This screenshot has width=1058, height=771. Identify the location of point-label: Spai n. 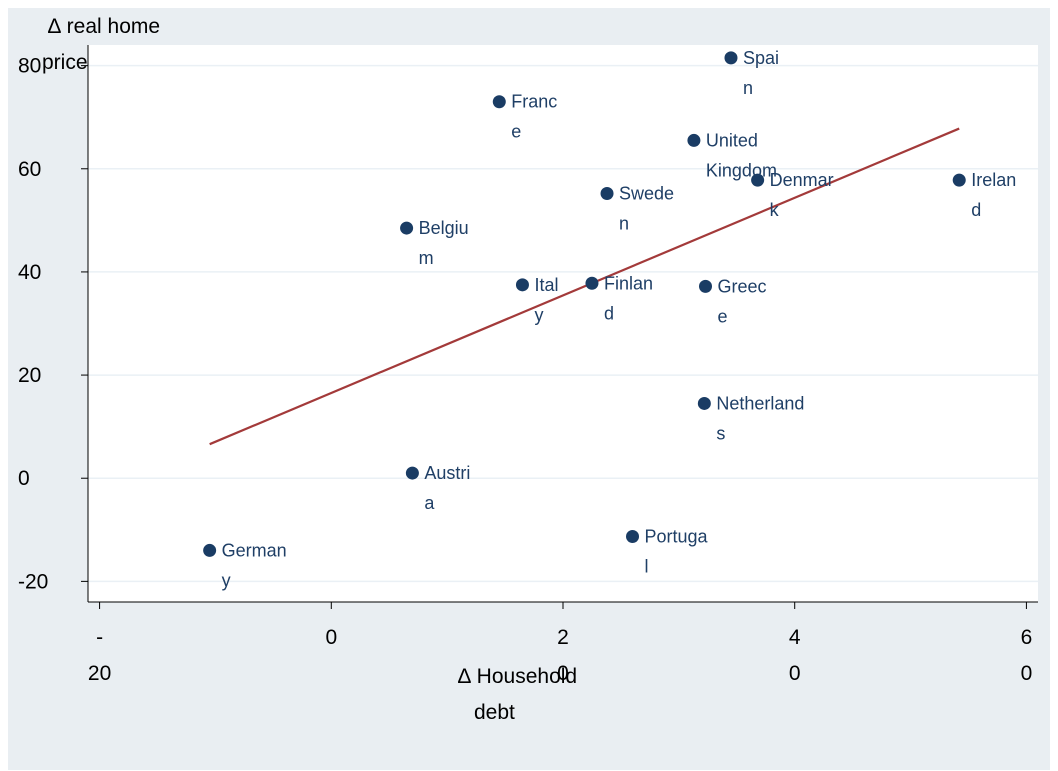
(761, 73).